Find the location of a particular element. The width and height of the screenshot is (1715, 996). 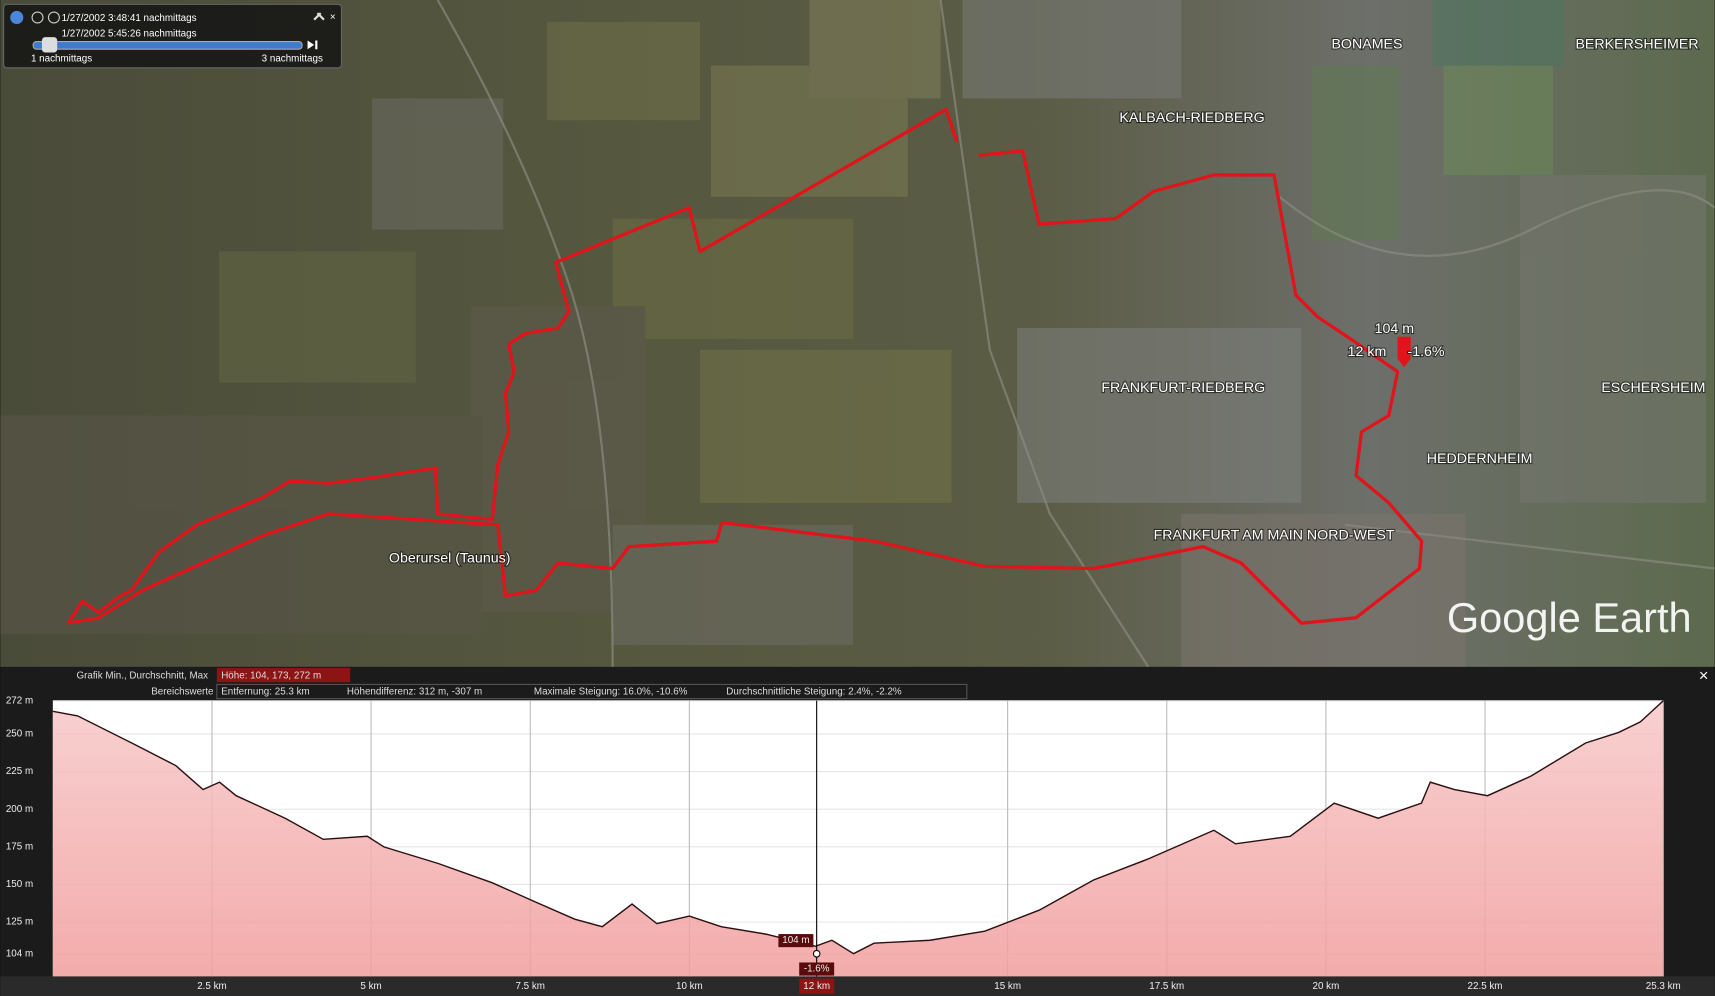

slider-thumb is located at coordinates (49, 45).